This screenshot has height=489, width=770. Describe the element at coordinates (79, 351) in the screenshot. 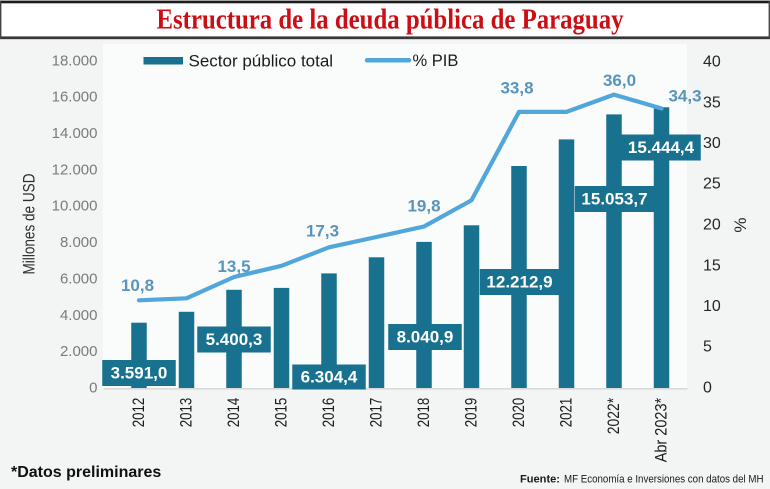

I see `svg-text: 2.000` at that location.